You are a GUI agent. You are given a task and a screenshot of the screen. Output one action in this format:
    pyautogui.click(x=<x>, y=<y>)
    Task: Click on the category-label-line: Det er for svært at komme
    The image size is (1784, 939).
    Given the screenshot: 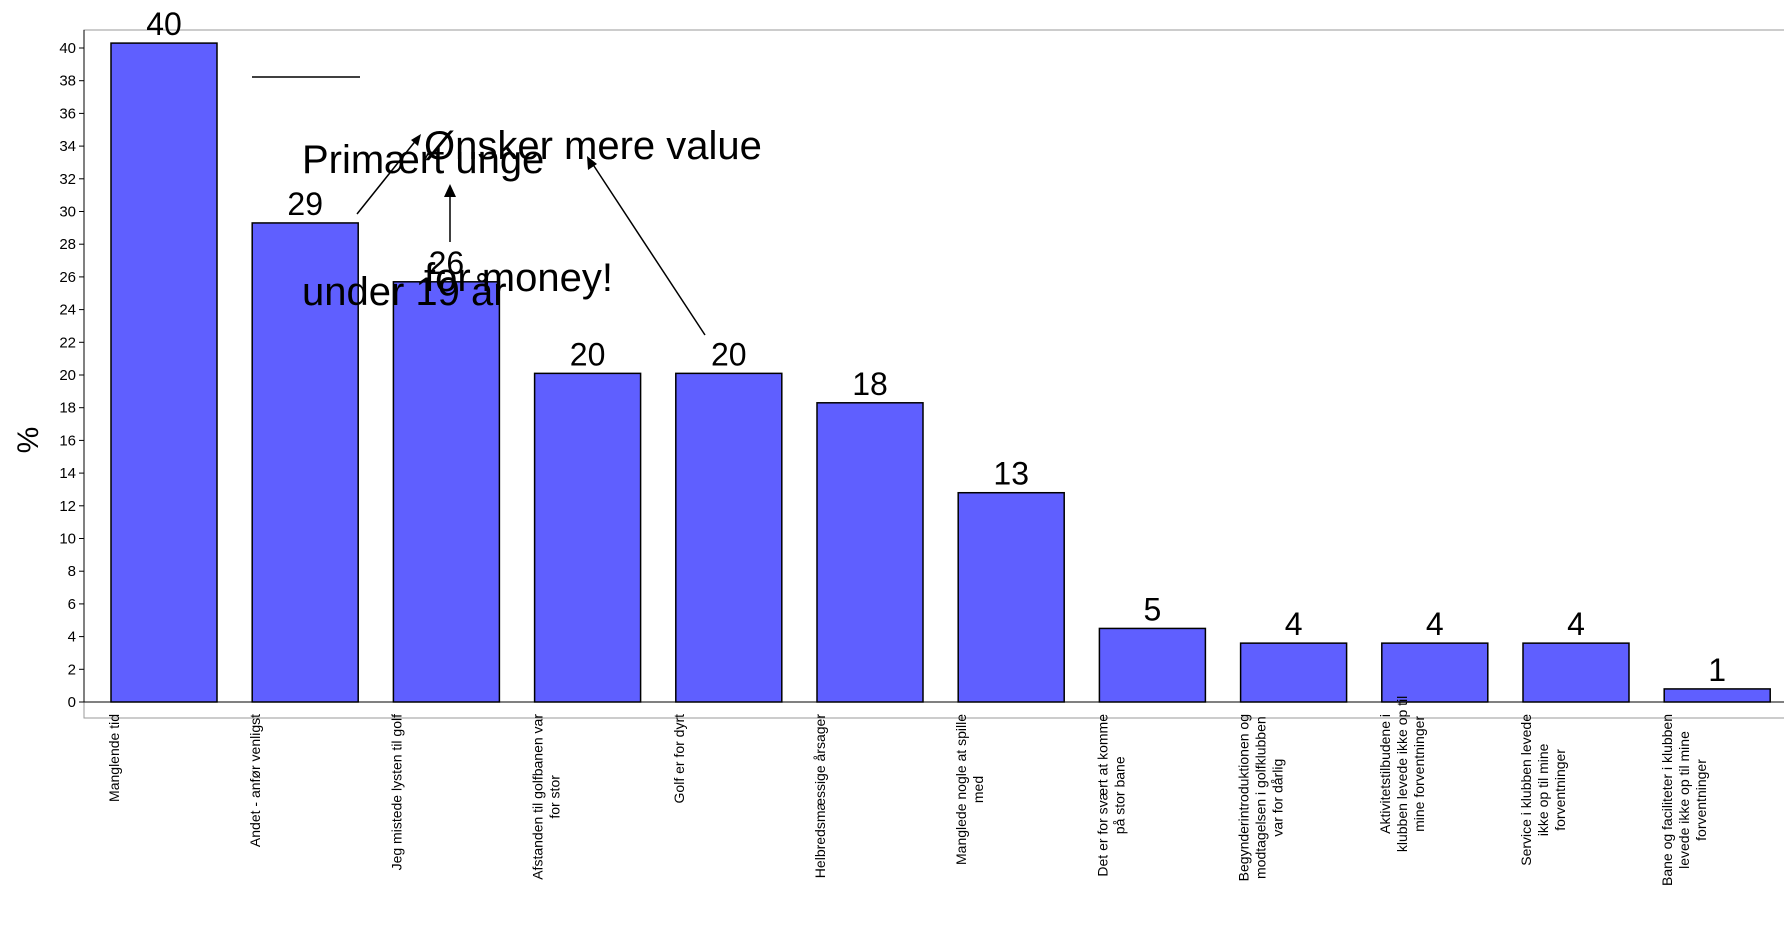 What is the action you would take?
    pyautogui.click(x=1102, y=795)
    